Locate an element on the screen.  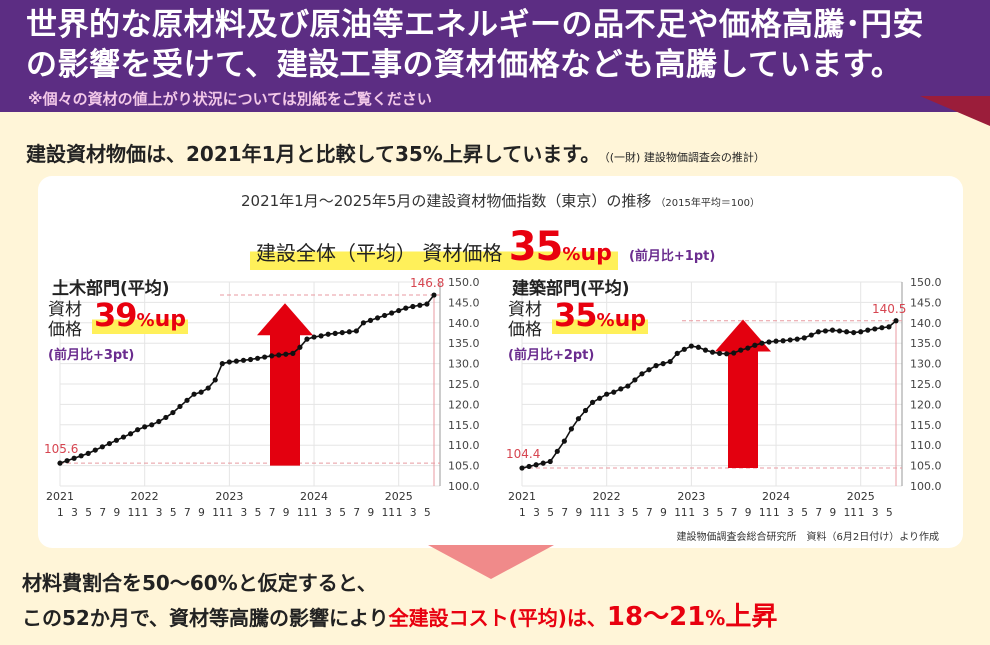
bottom-line-2: この52か月で、資材等高騰の影響により全建設コスト(平均)は、18〜21%上昇 is located at coordinates (399, 614).